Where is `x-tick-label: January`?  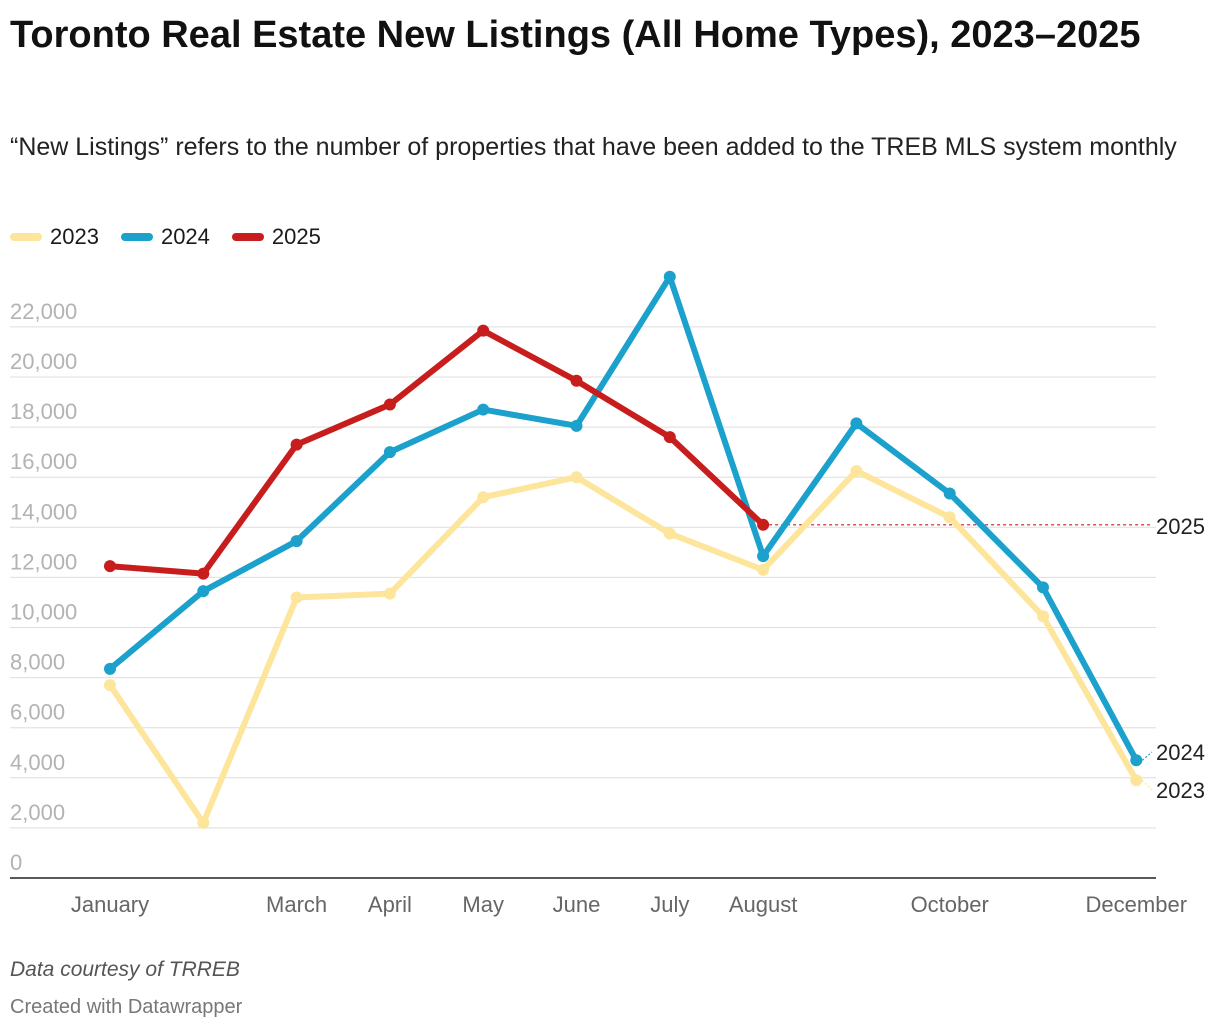
x-tick-label: January is located at coordinates (110, 904).